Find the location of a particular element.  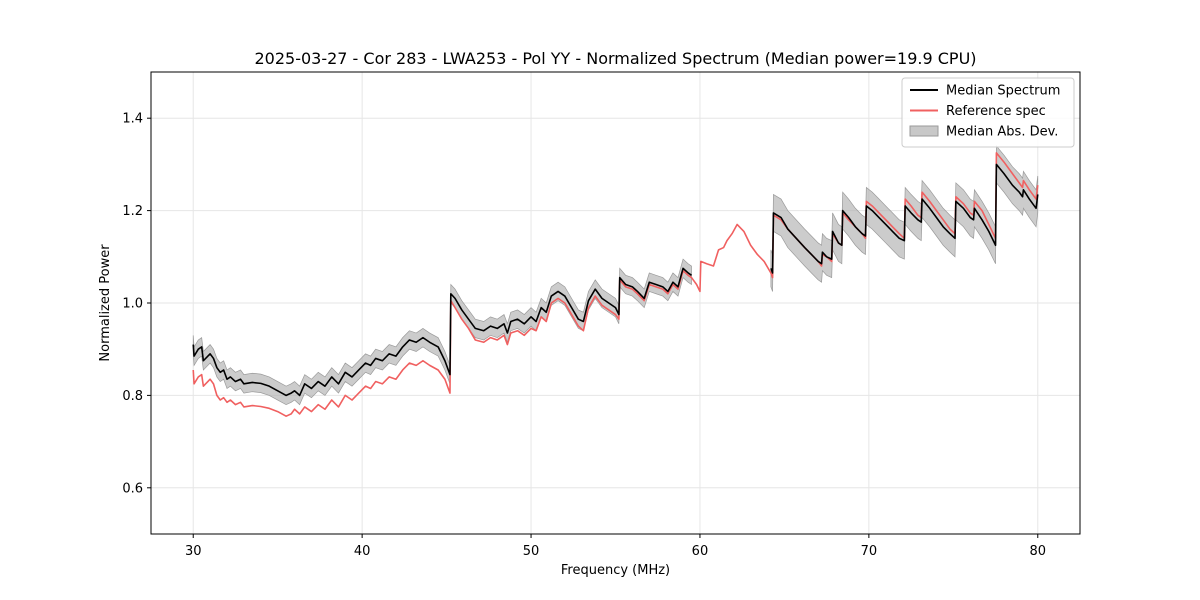

legend-mad-label: Median Abs. Dev. is located at coordinates (1002, 132).